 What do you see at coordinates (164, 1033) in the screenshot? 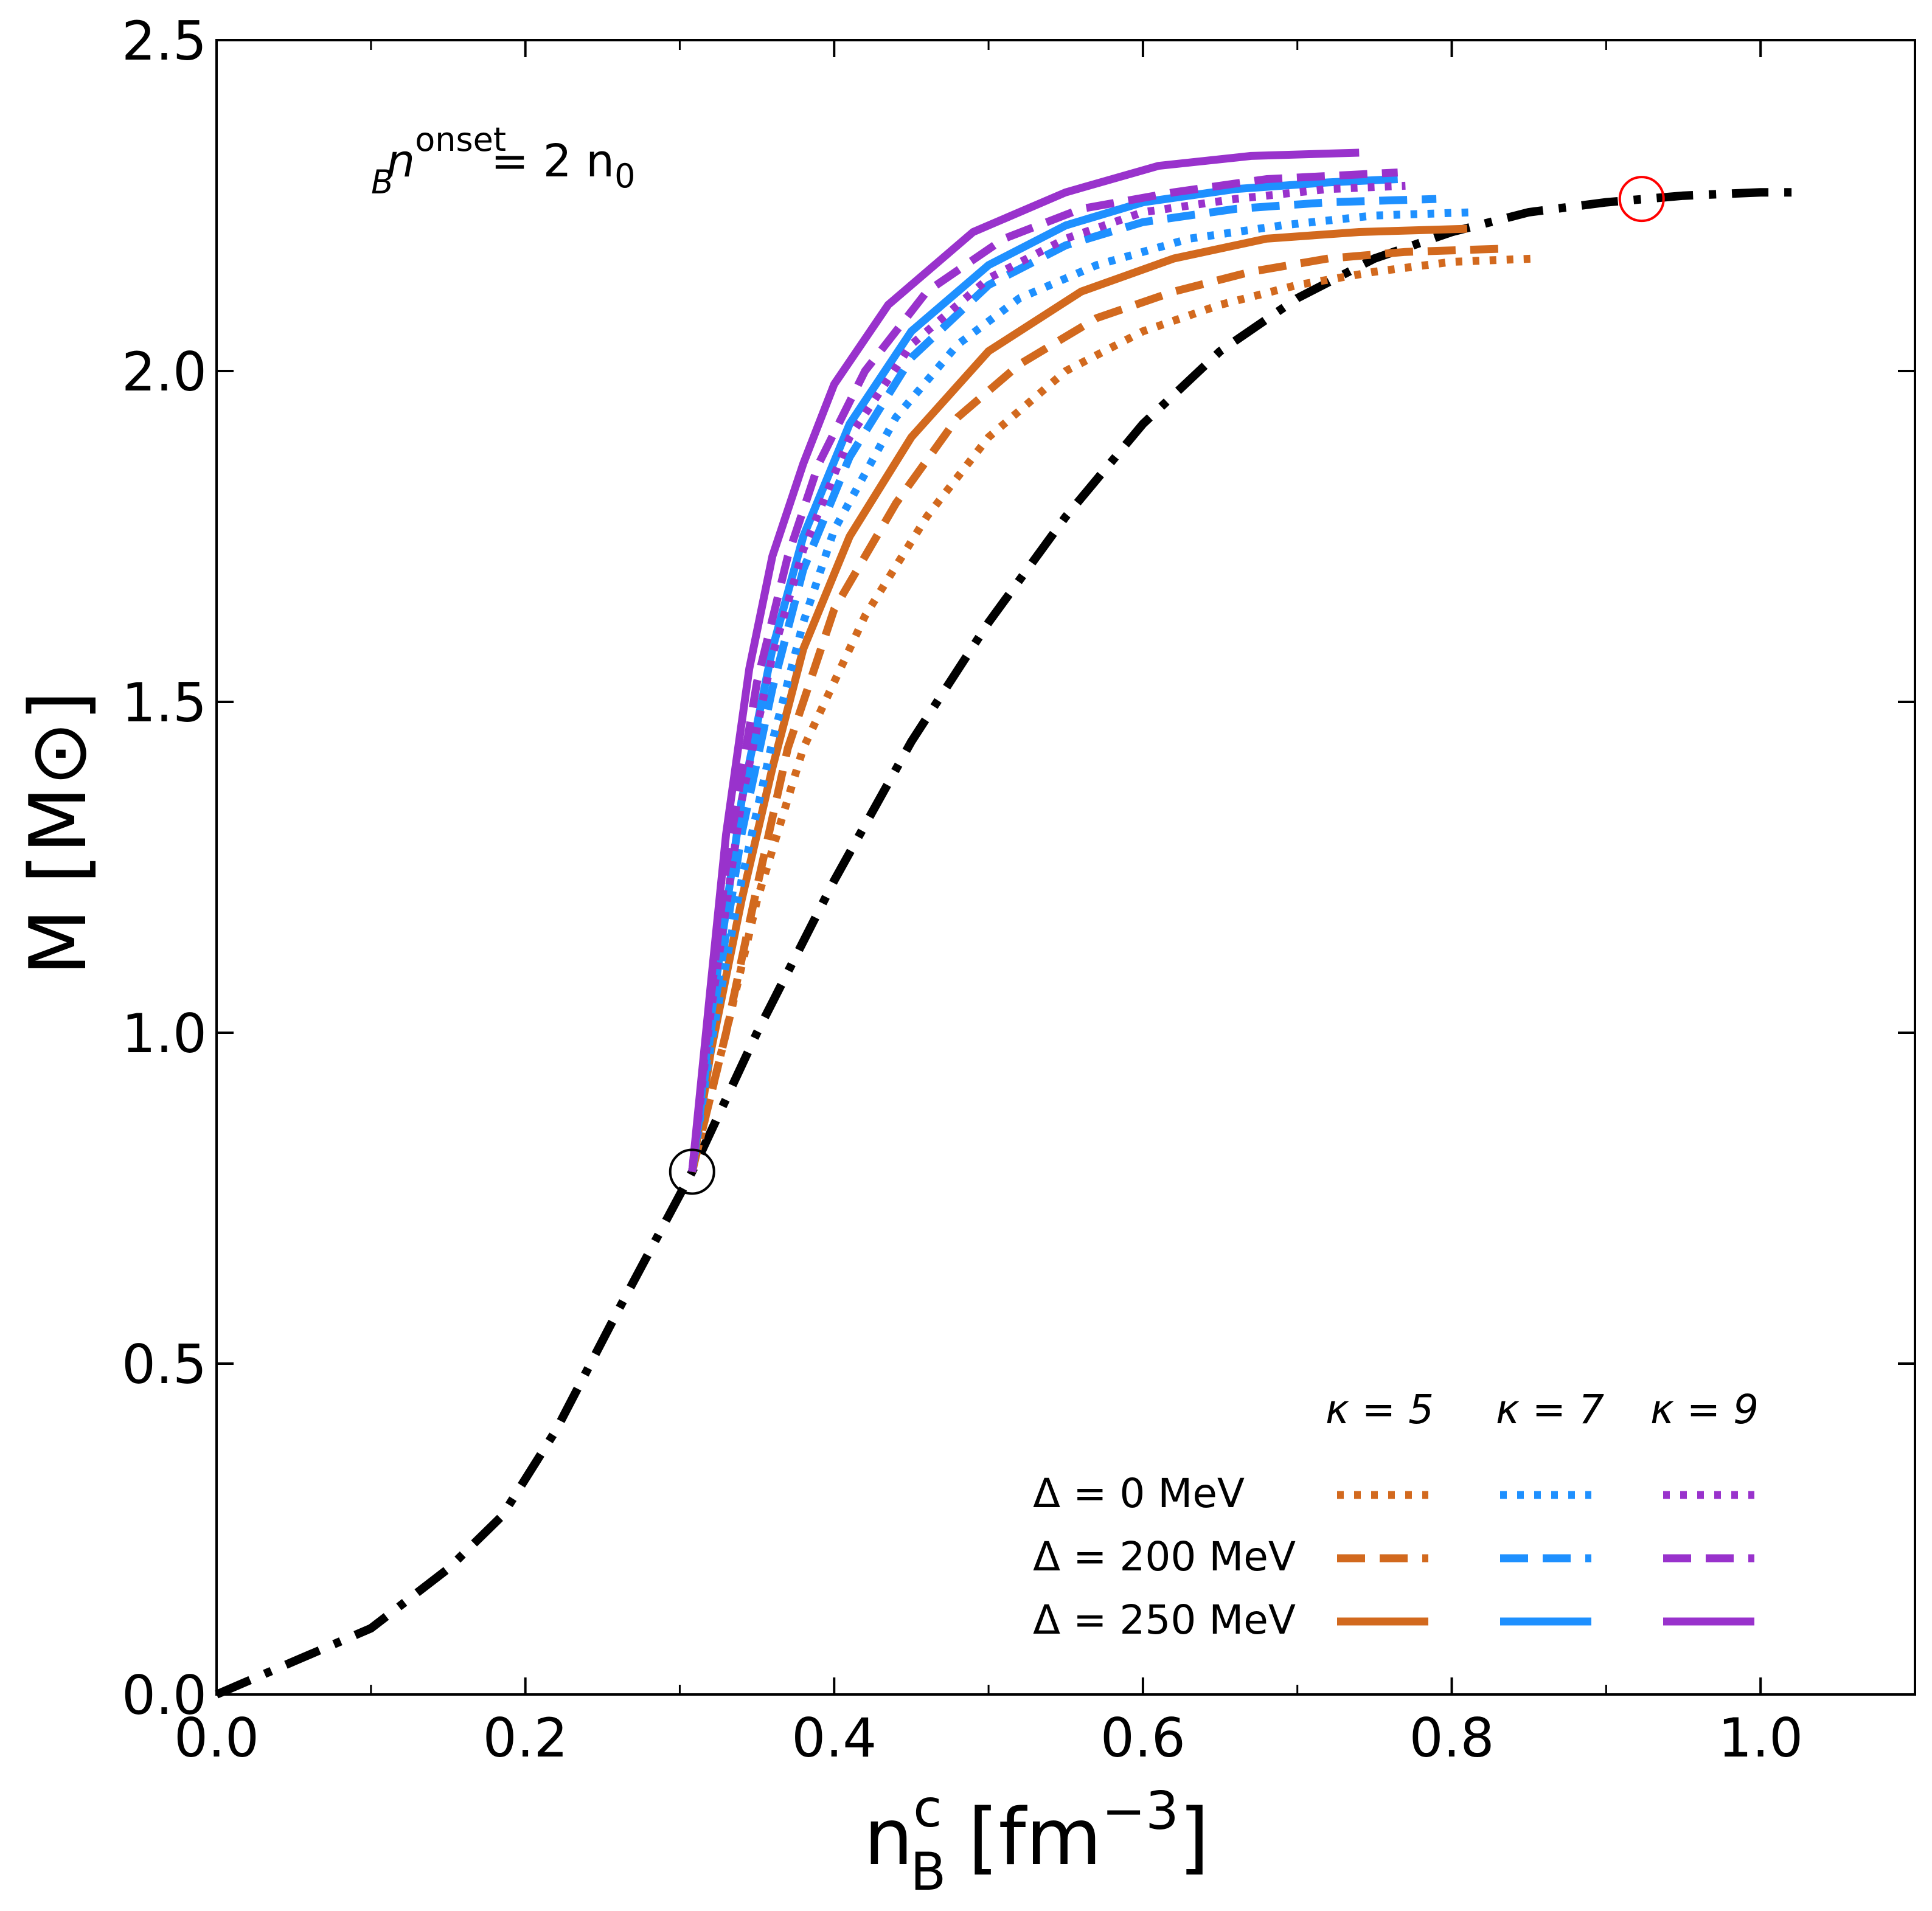
I see `y-tick-label: 1.0` at bounding box center [164, 1033].